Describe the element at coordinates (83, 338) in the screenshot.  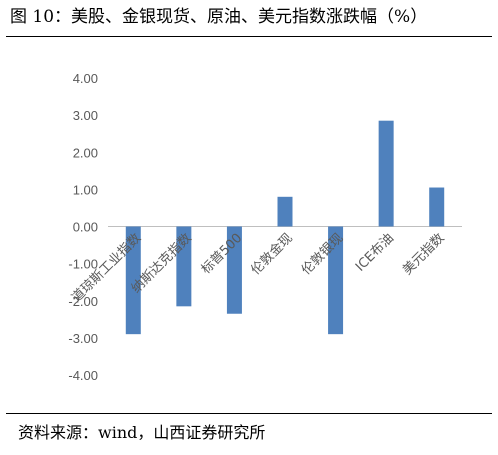
I see `y-tick-label: -3.00` at that location.